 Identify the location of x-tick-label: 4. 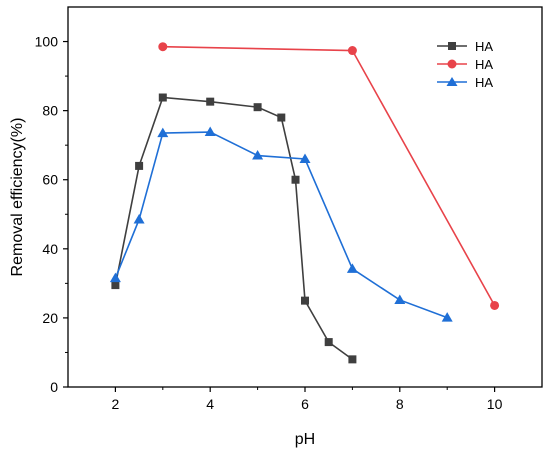
(210, 404).